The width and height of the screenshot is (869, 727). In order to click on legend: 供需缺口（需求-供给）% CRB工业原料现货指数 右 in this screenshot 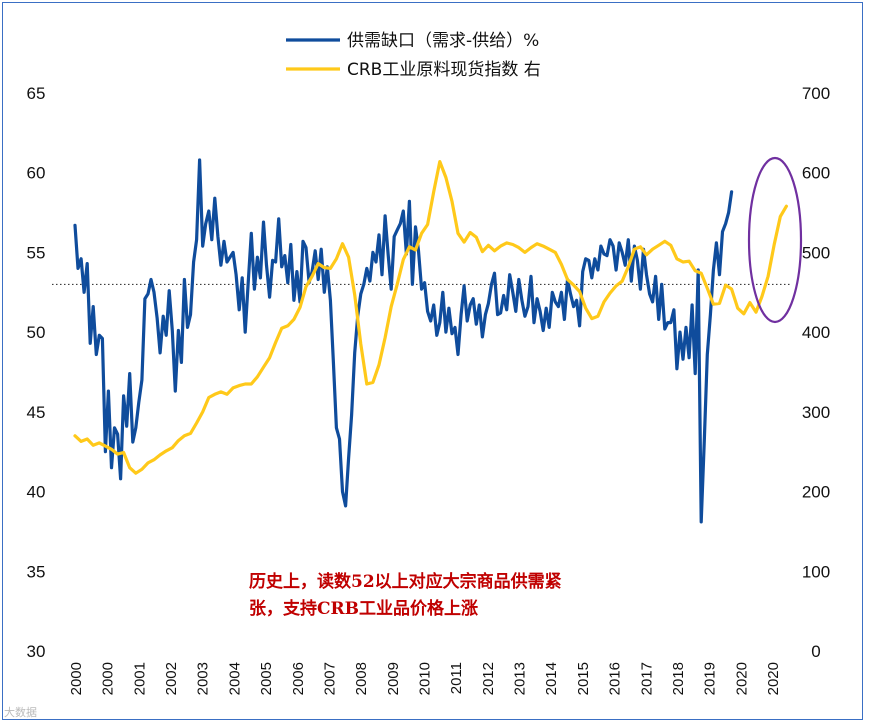, I will do `click(413, 55)`.